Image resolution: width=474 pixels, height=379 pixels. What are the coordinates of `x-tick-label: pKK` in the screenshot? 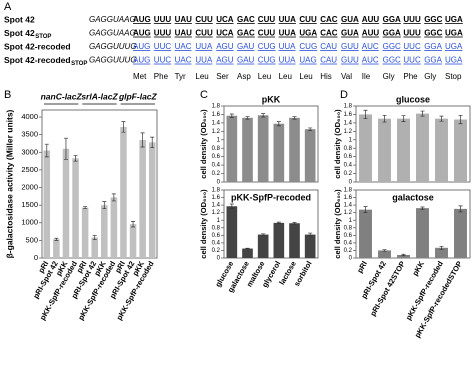 It's located at (418, 268).